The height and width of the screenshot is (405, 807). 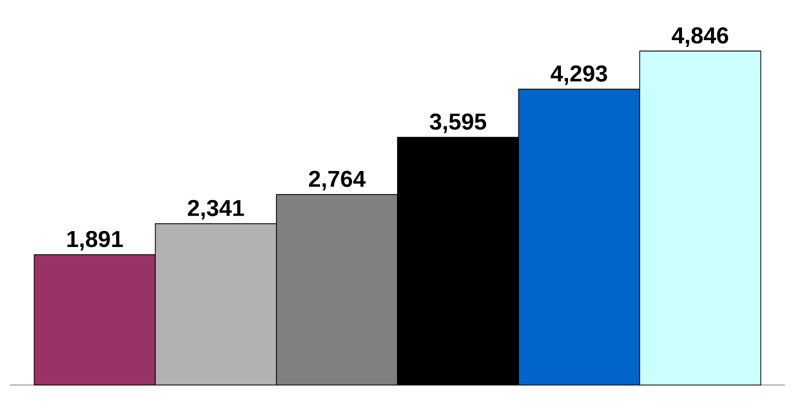 I want to click on data-label: 4,293, so click(x=579, y=75).